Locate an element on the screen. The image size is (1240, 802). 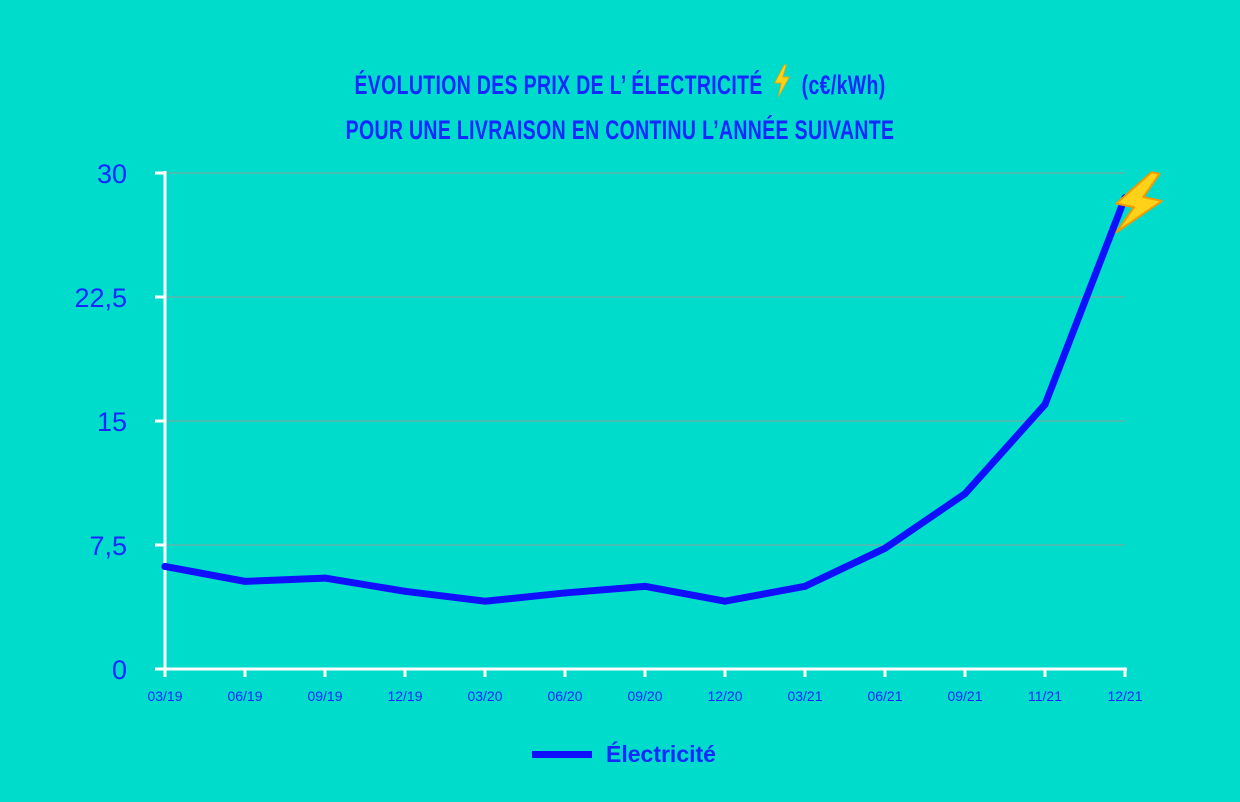
lightning-bolt-shape is located at coordinates (1139, 202).